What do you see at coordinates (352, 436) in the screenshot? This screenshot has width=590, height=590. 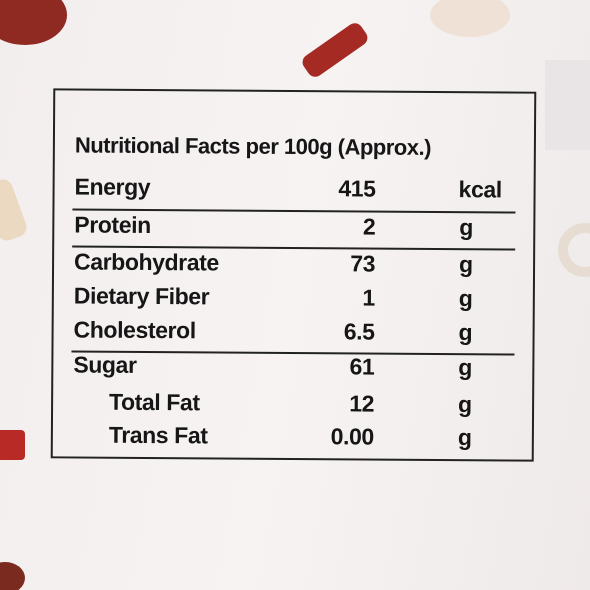 I see `nutrient-value: 0.00` at bounding box center [352, 436].